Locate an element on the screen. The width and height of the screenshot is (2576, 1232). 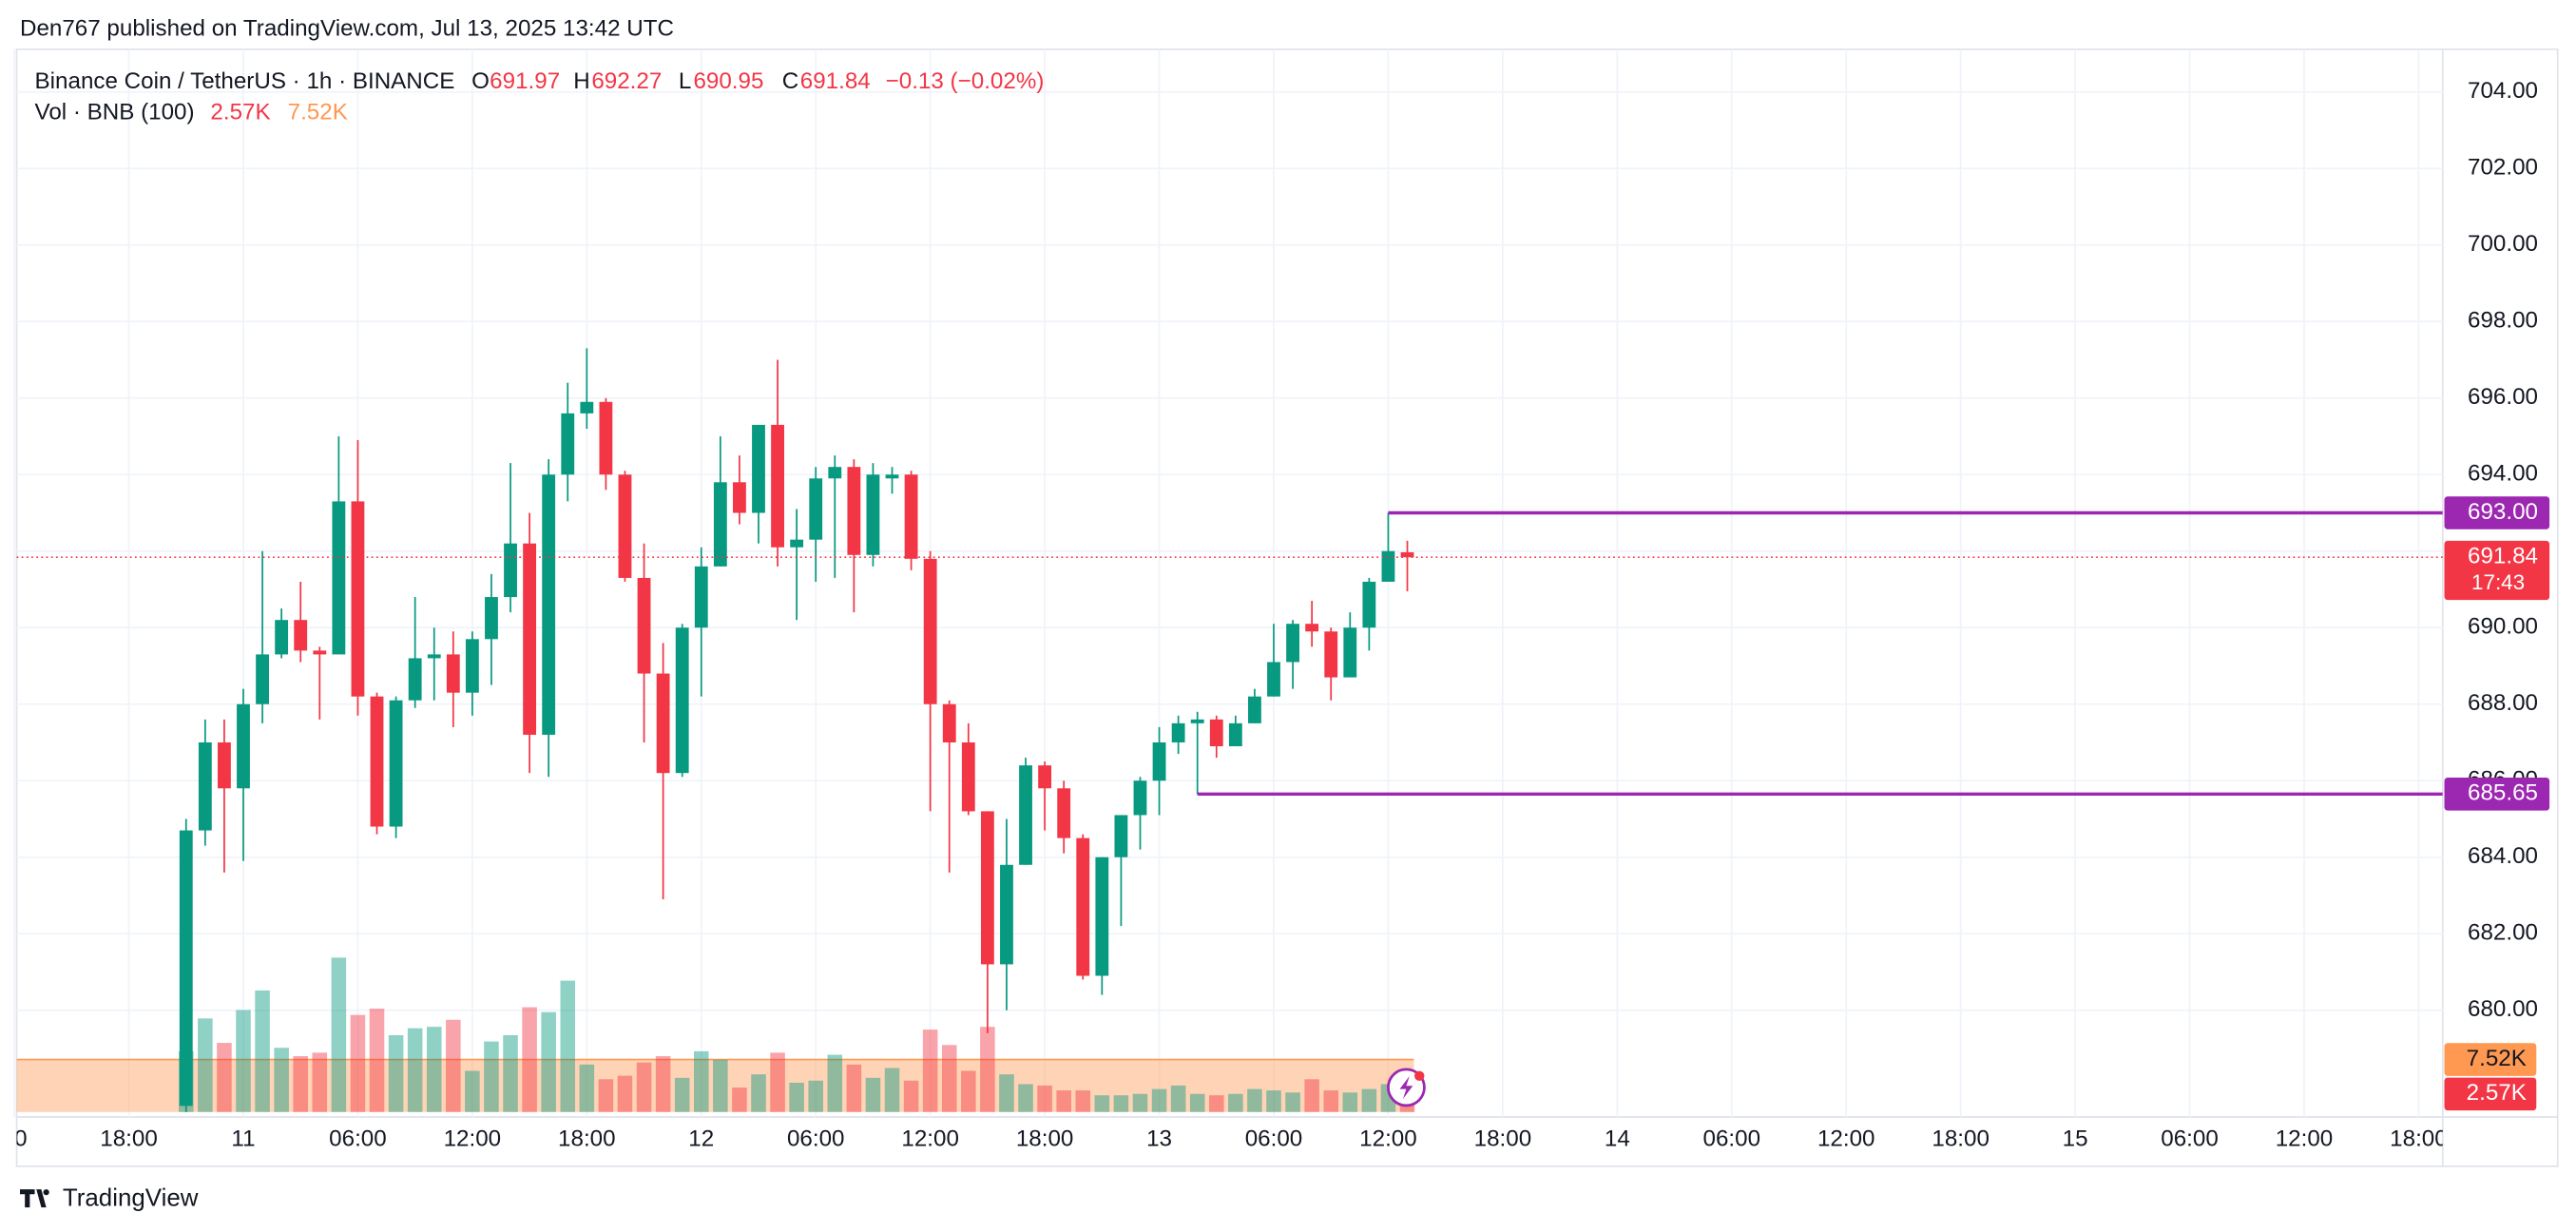
y-tick-label: 694.00 is located at coordinates (2503, 474).